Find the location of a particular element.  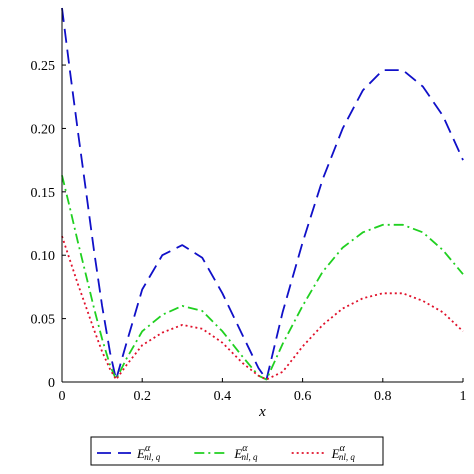

legend: Eα nl, q Eα nl, q Eα nl, q is located at coordinates (237, 451).